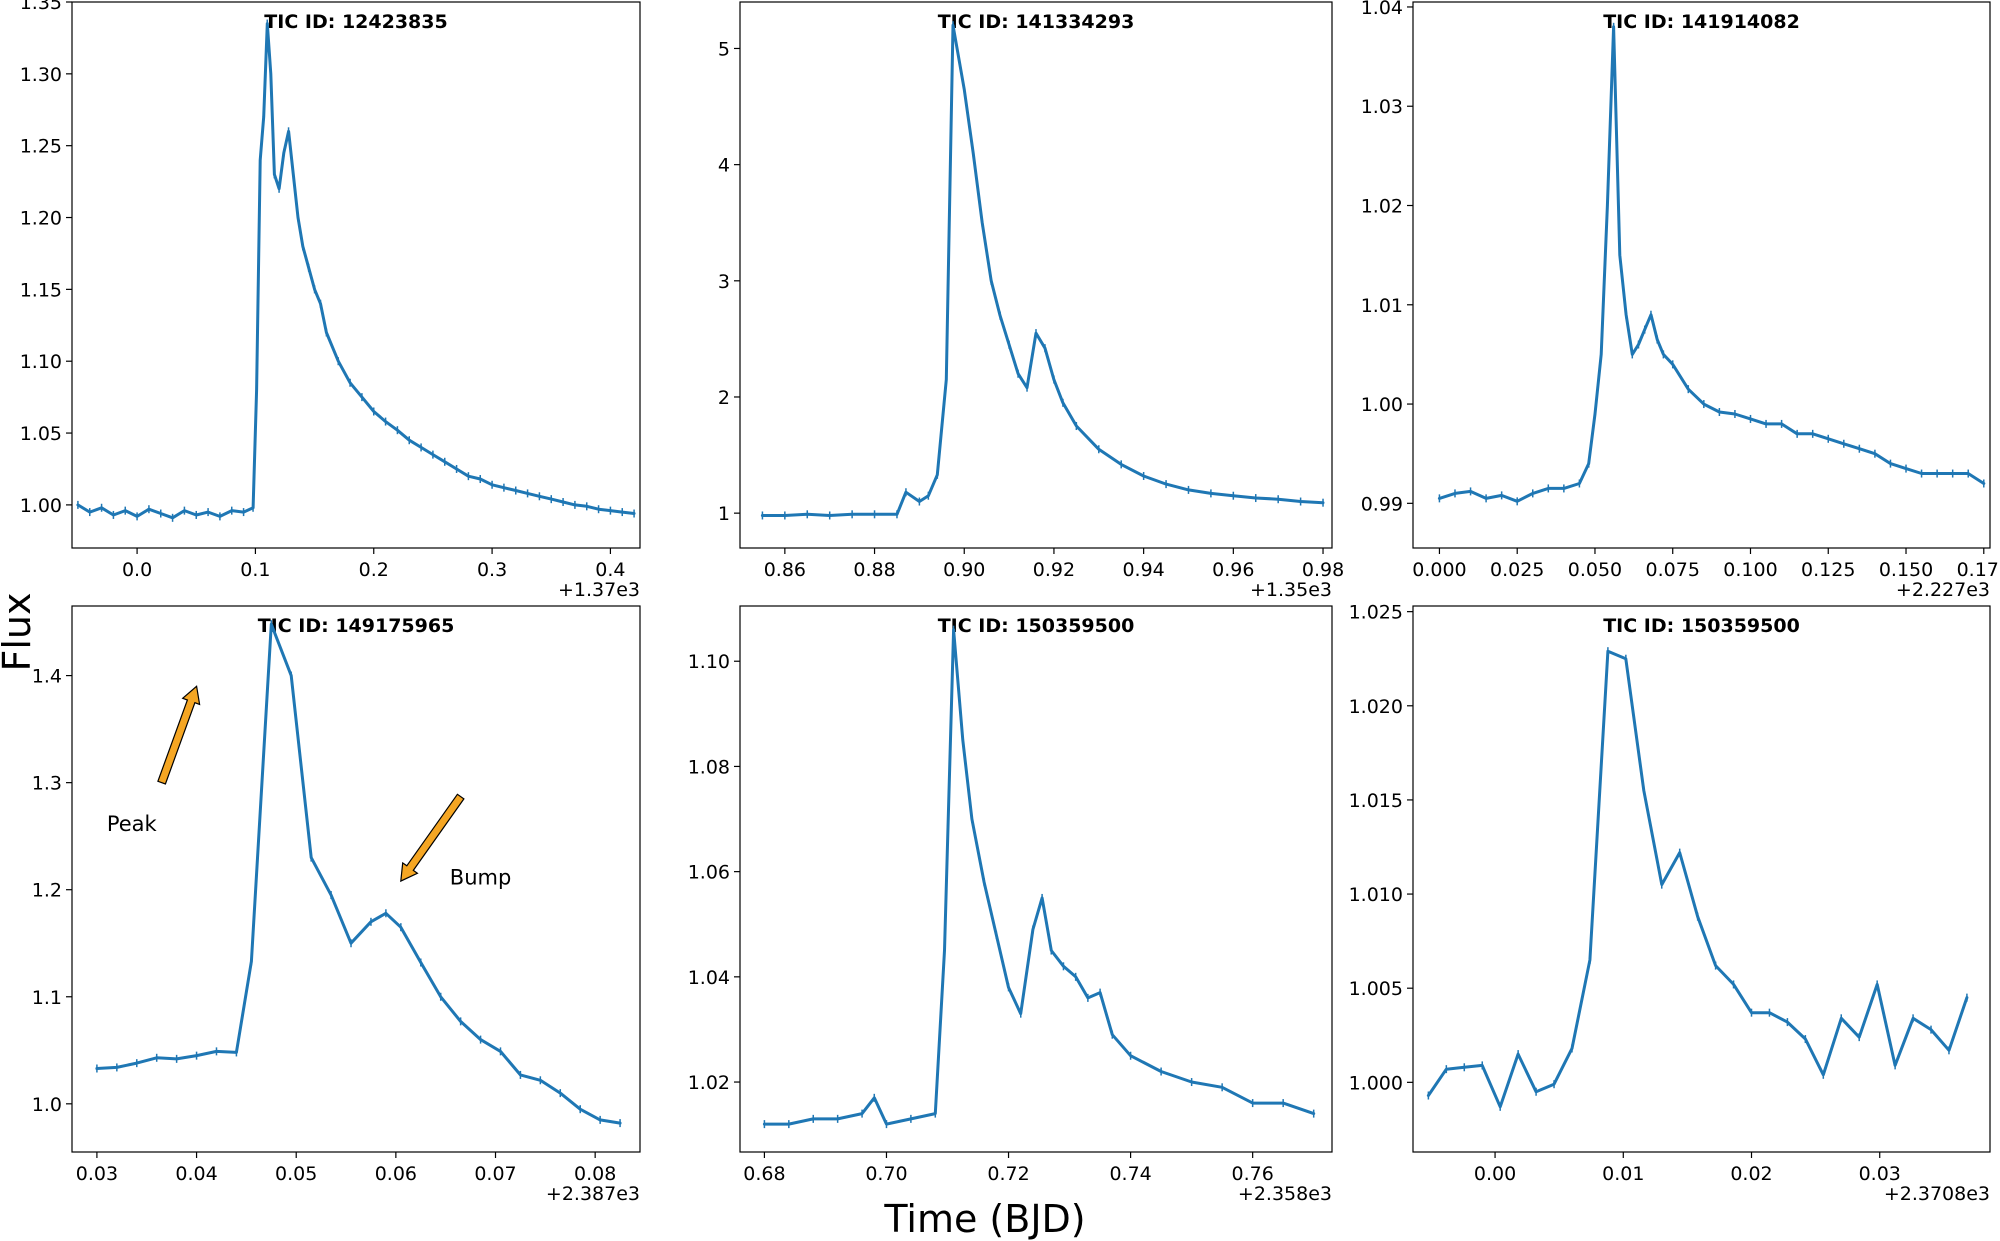 The width and height of the screenshot is (2000, 1241). Describe the element at coordinates (41, 75) in the screenshot. I see `y-tick-label: 1.30` at that location.